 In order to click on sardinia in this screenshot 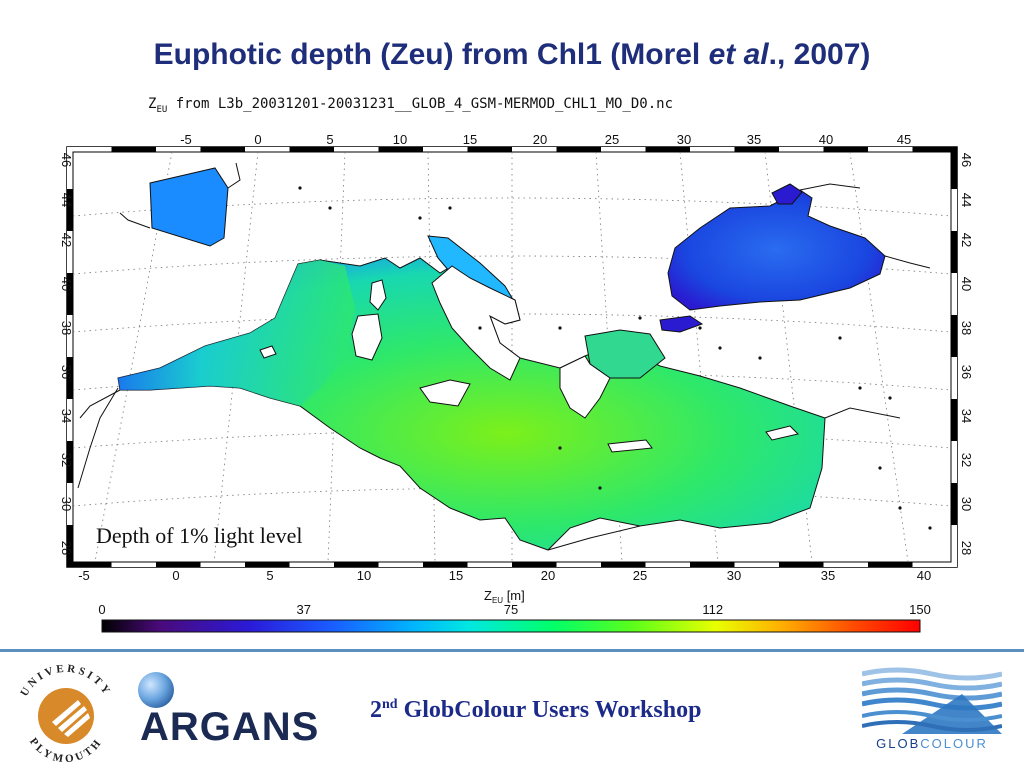, I will do `click(367, 337)`.